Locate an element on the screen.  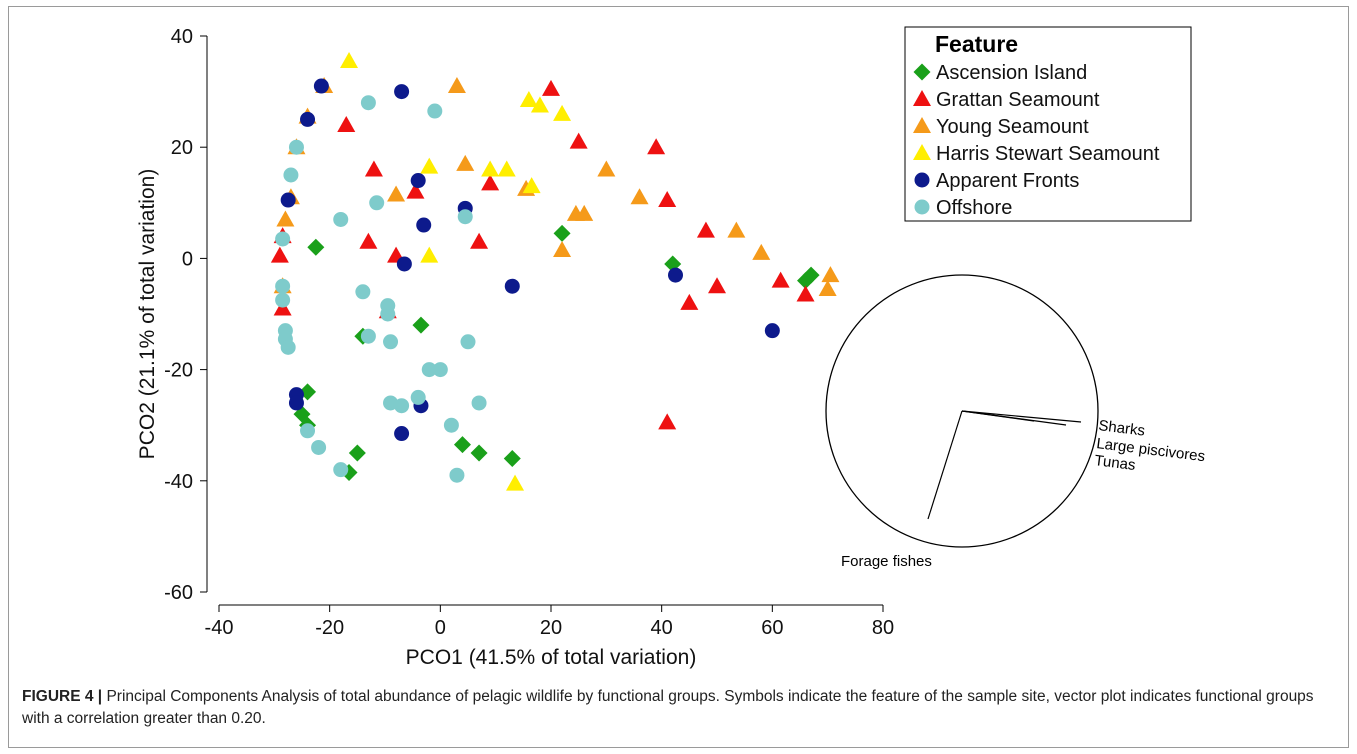
vector-label-tunas: Tunas is located at coordinates (1115, 463).